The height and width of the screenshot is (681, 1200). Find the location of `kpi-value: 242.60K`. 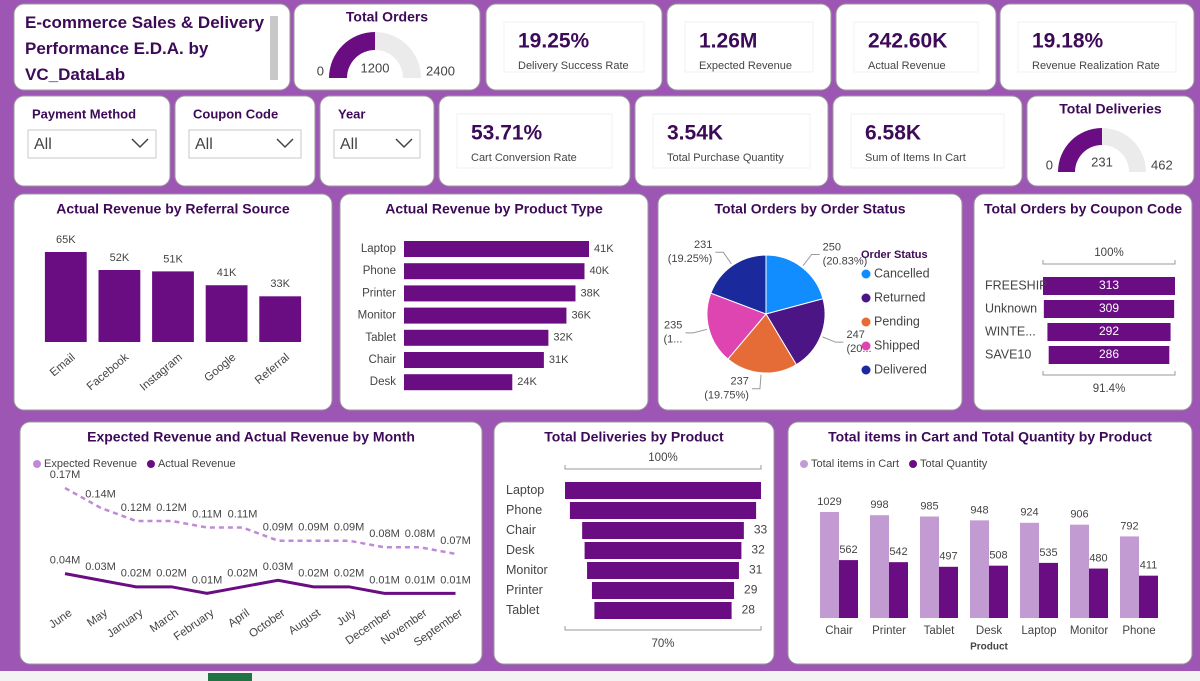

kpi-value: 242.60K is located at coordinates (907, 41).